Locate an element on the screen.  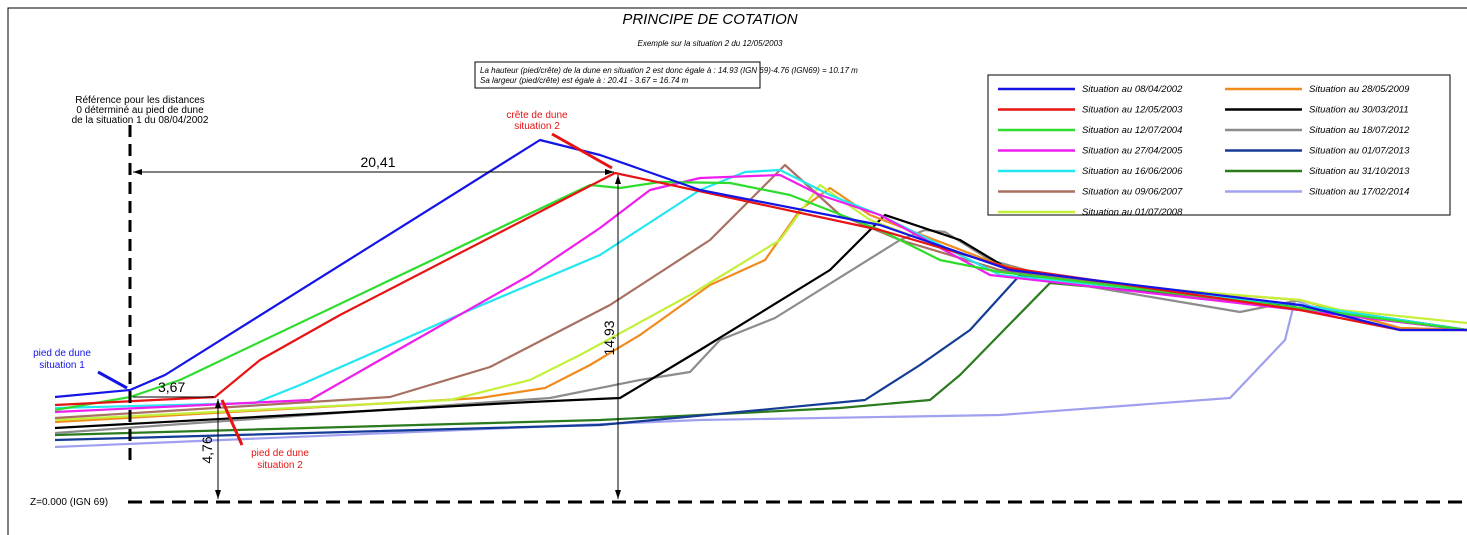
dimension-label: 4,76 is located at coordinates (207, 449).